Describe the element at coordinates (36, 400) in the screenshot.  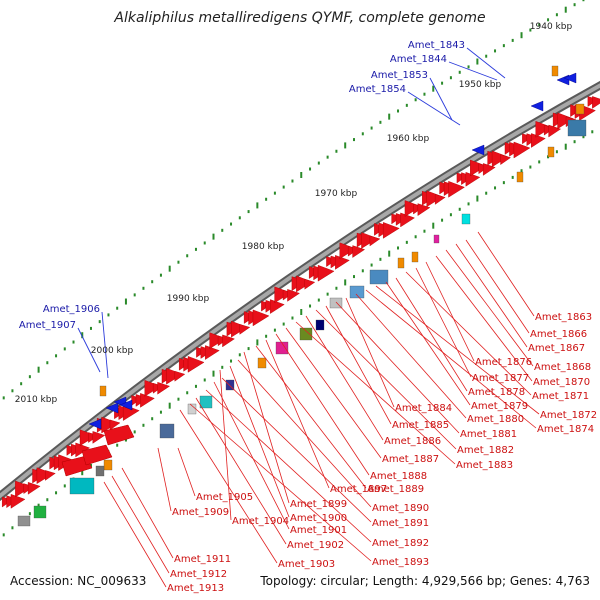
I see `kbp-tick-label: 2010 kbp` at that location.